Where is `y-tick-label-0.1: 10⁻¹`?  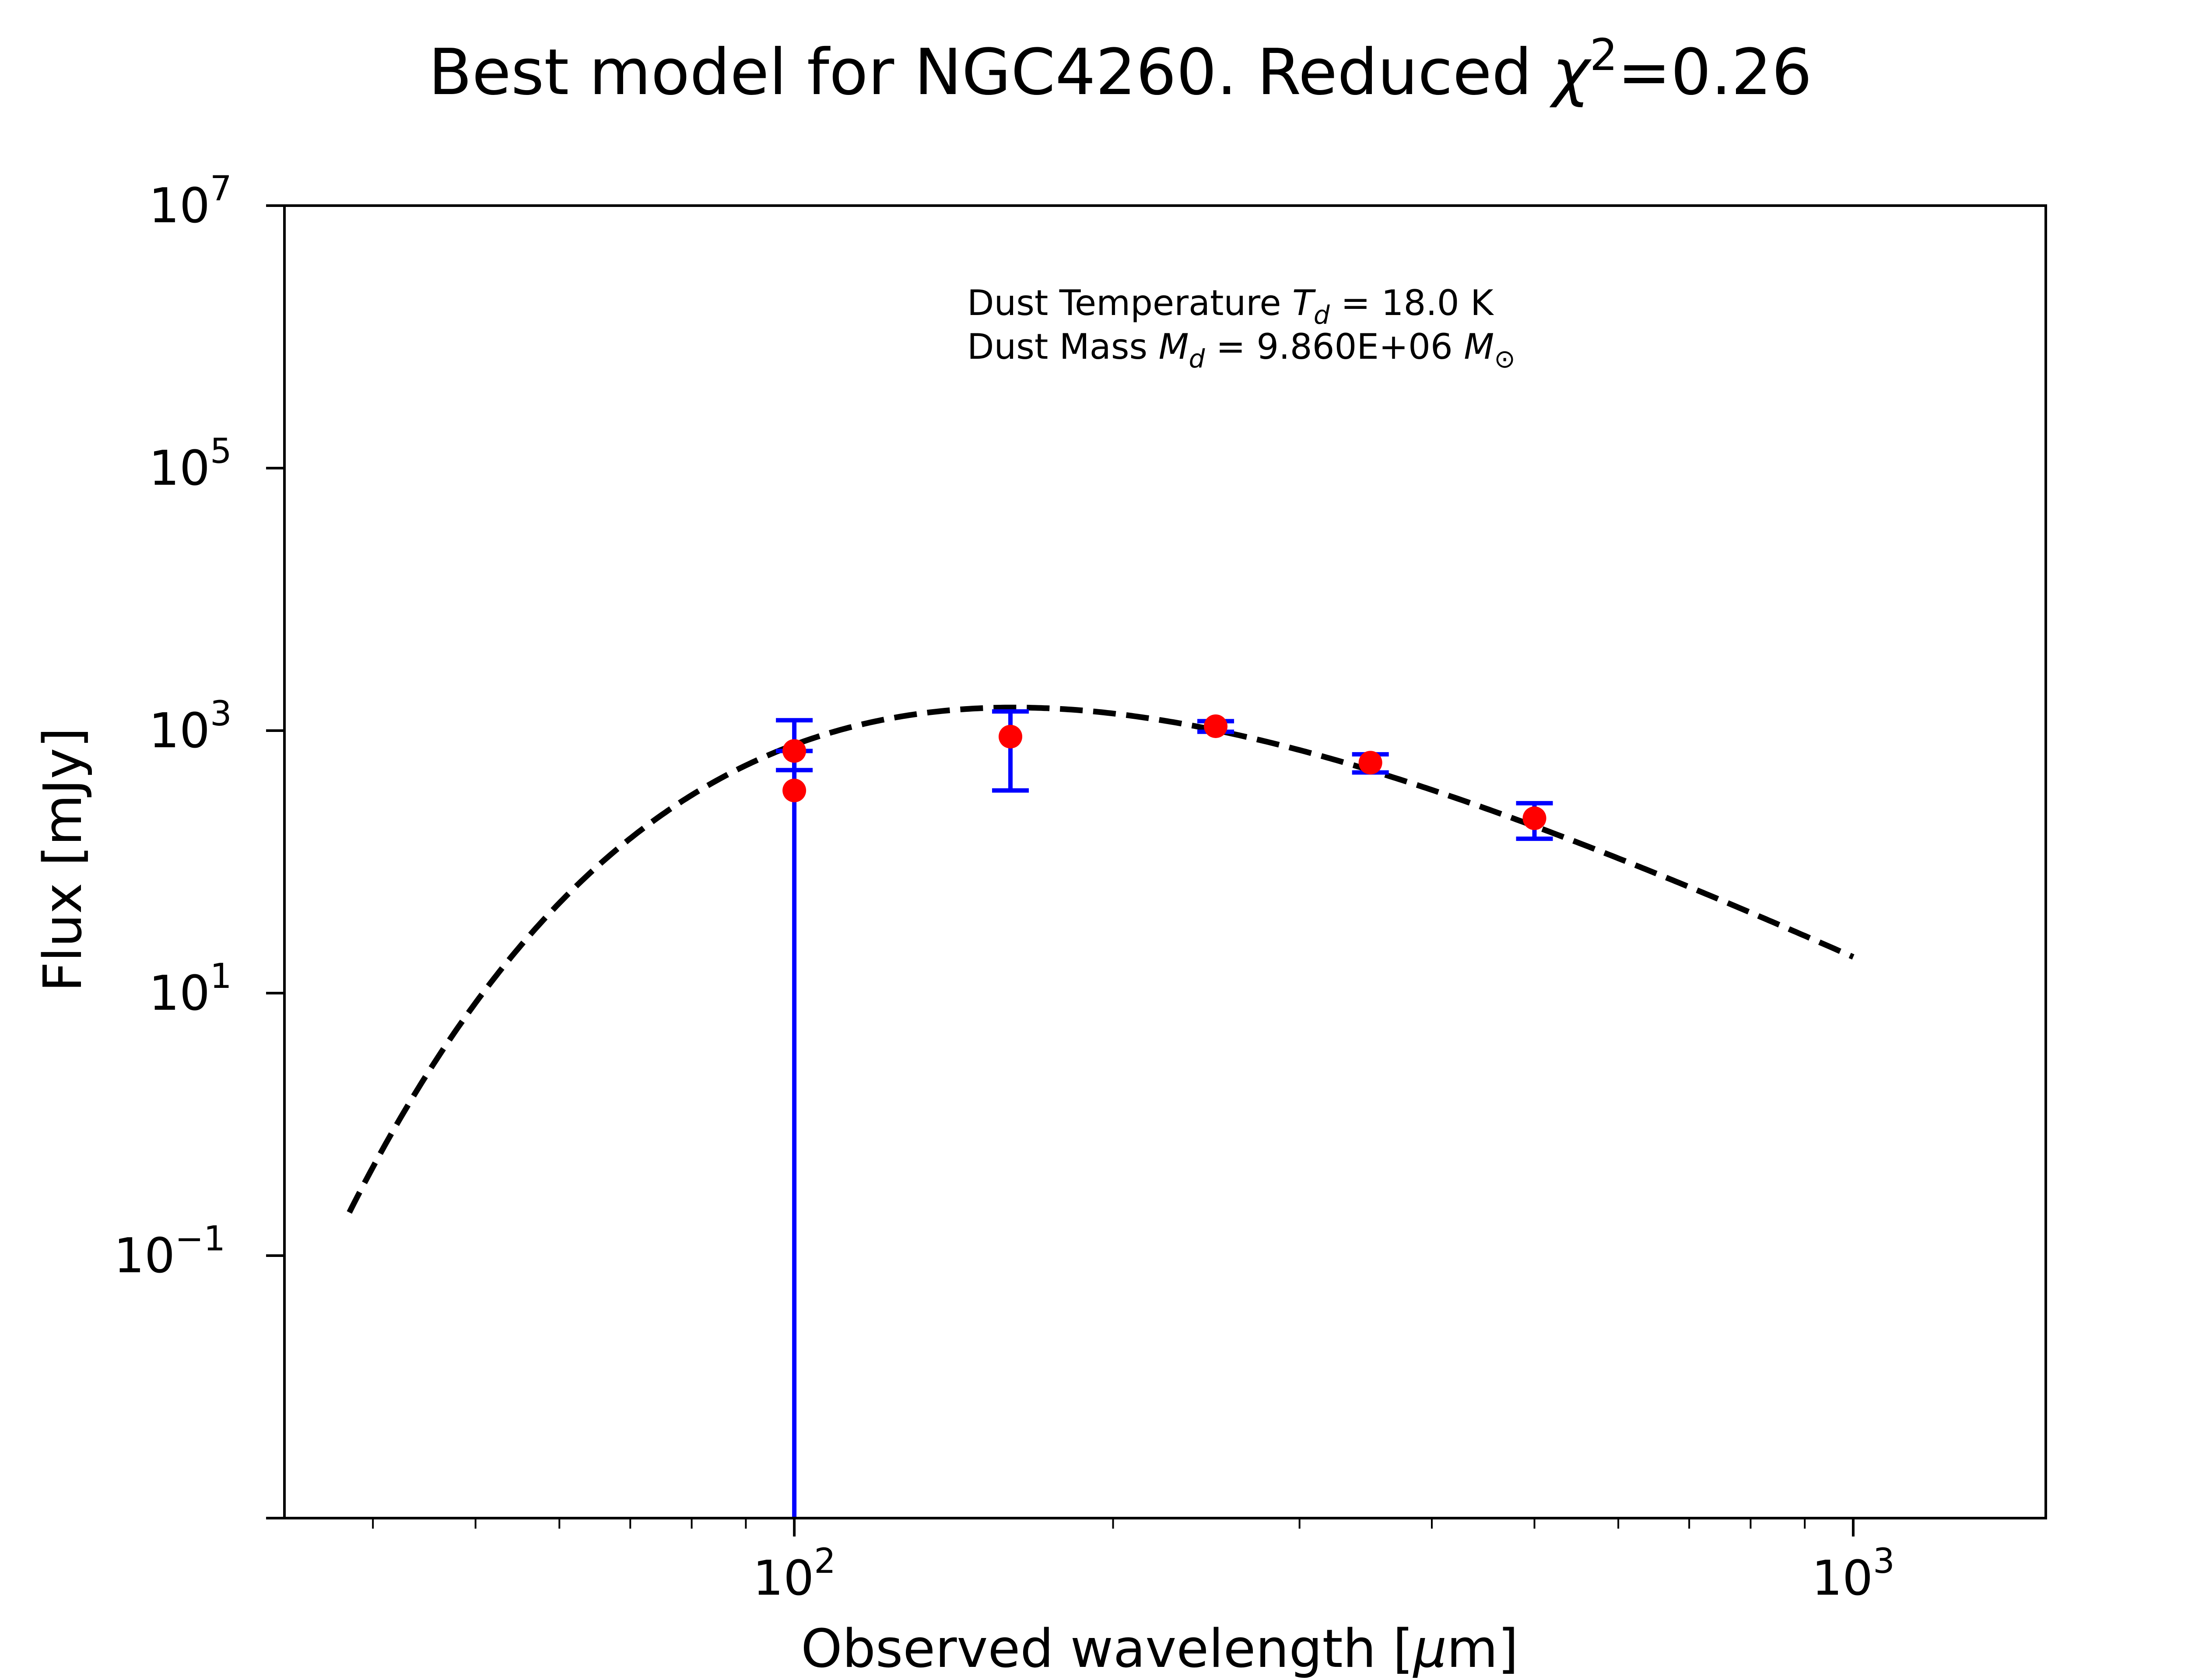
y-tick-label-0.1: 10⁻¹ is located at coordinates (169, 1251).